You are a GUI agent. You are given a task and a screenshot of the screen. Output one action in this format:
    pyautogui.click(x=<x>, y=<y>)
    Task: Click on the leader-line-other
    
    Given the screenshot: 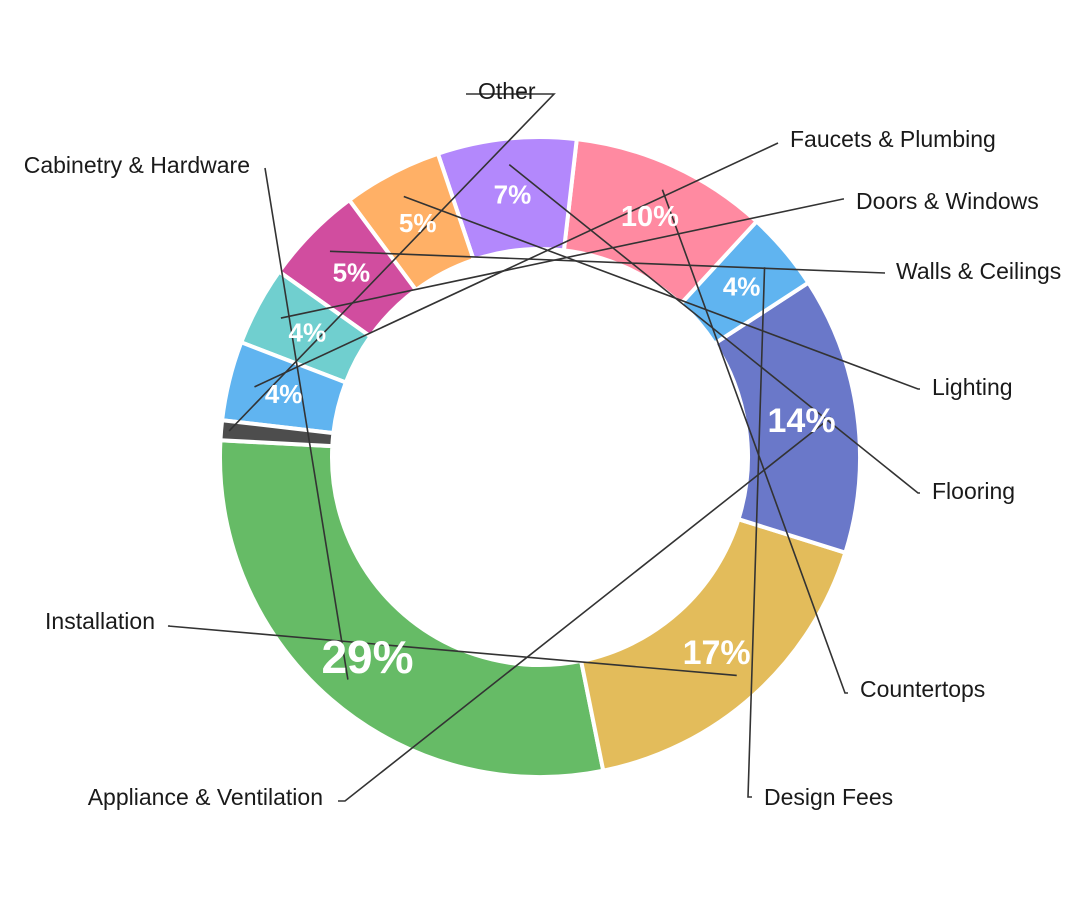 What is the action you would take?
    pyautogui.click(x=392, y=262)
    